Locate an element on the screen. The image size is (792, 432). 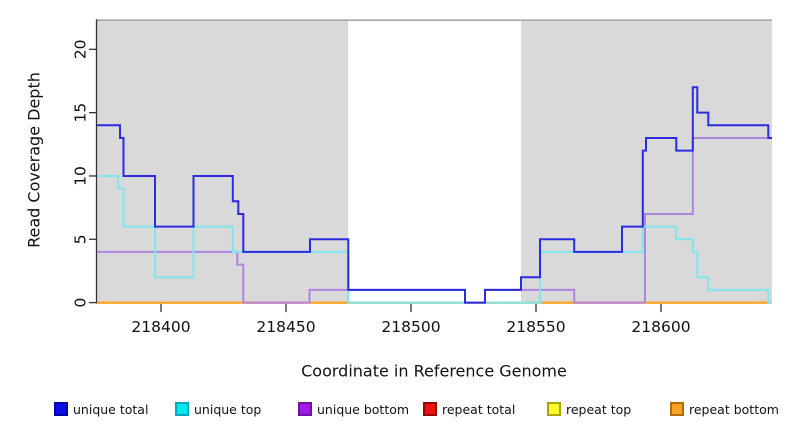
legend-item-repeat-bottom: repeat bottom is located at coordinates (724, 409).